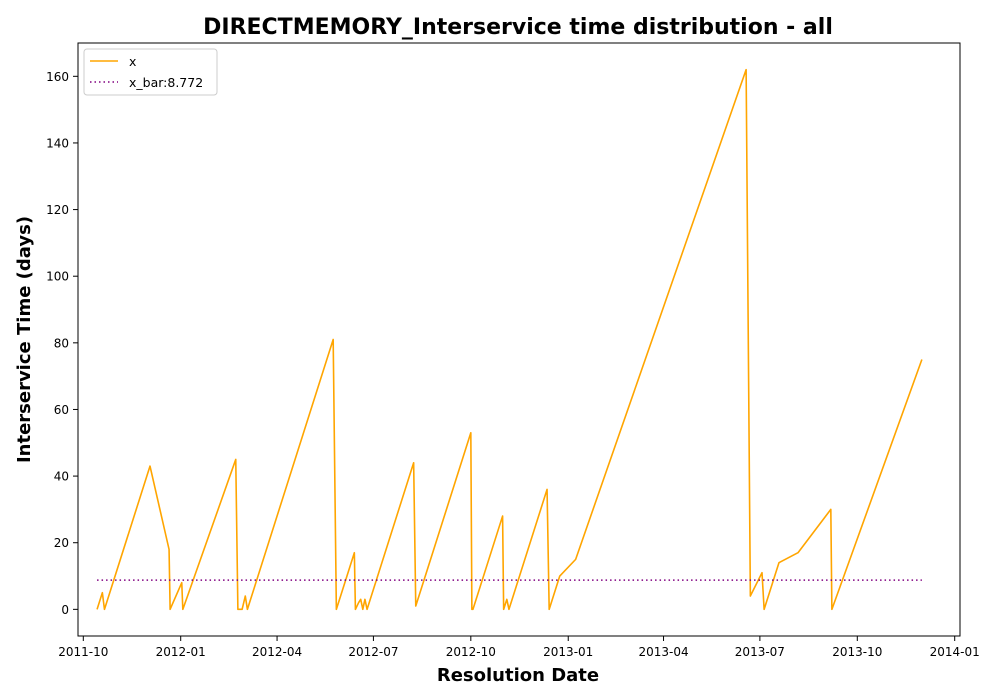 This screenshot has height=700, width=1000. What do you see at coordinates (955, 652) in the screenshot?
I see `x-tick-label: 2014-01` at bounding box center [955, 652].